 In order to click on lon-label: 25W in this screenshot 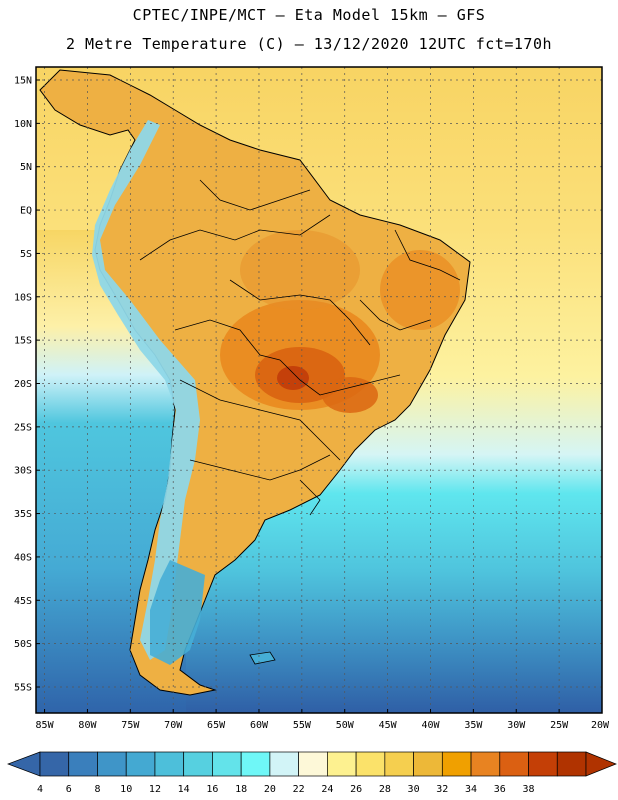, I will do `click(559, 725)`.